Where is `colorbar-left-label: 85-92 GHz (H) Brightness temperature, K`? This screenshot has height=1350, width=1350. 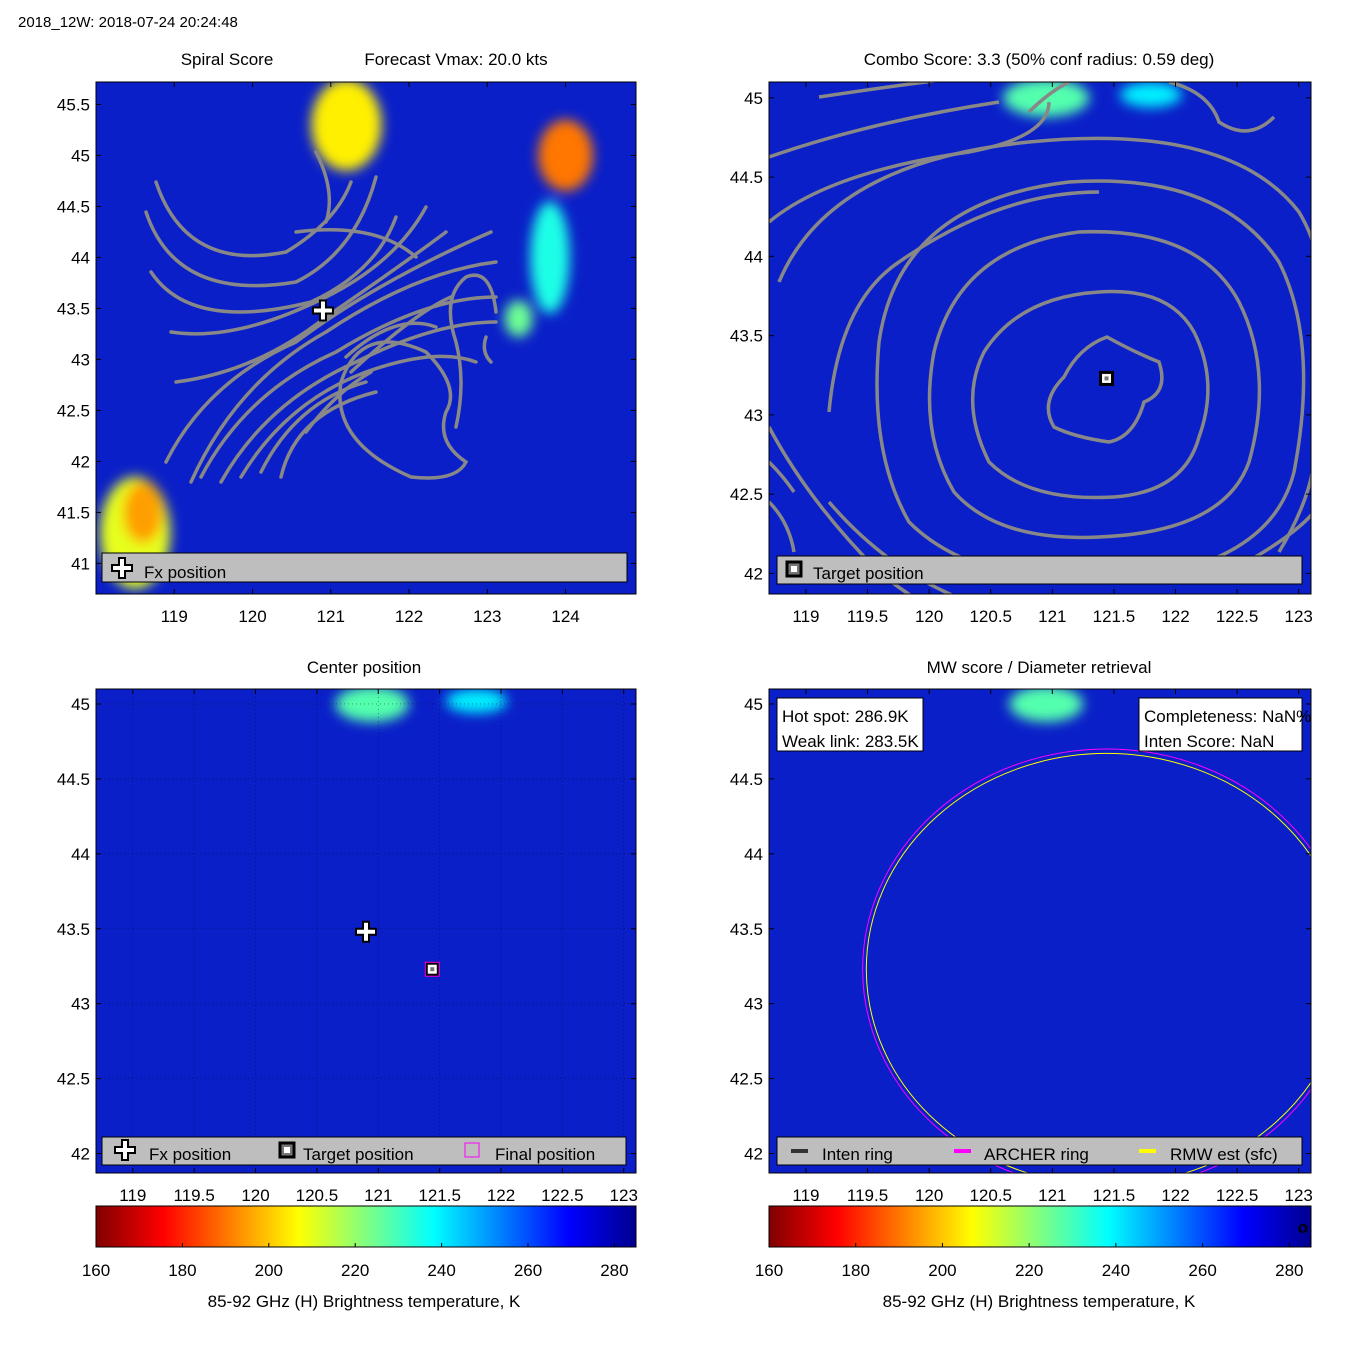
colorbar-left-label: 85-92 GHz (H) Brightness temperature, K is located at coordinates (364, 1301).